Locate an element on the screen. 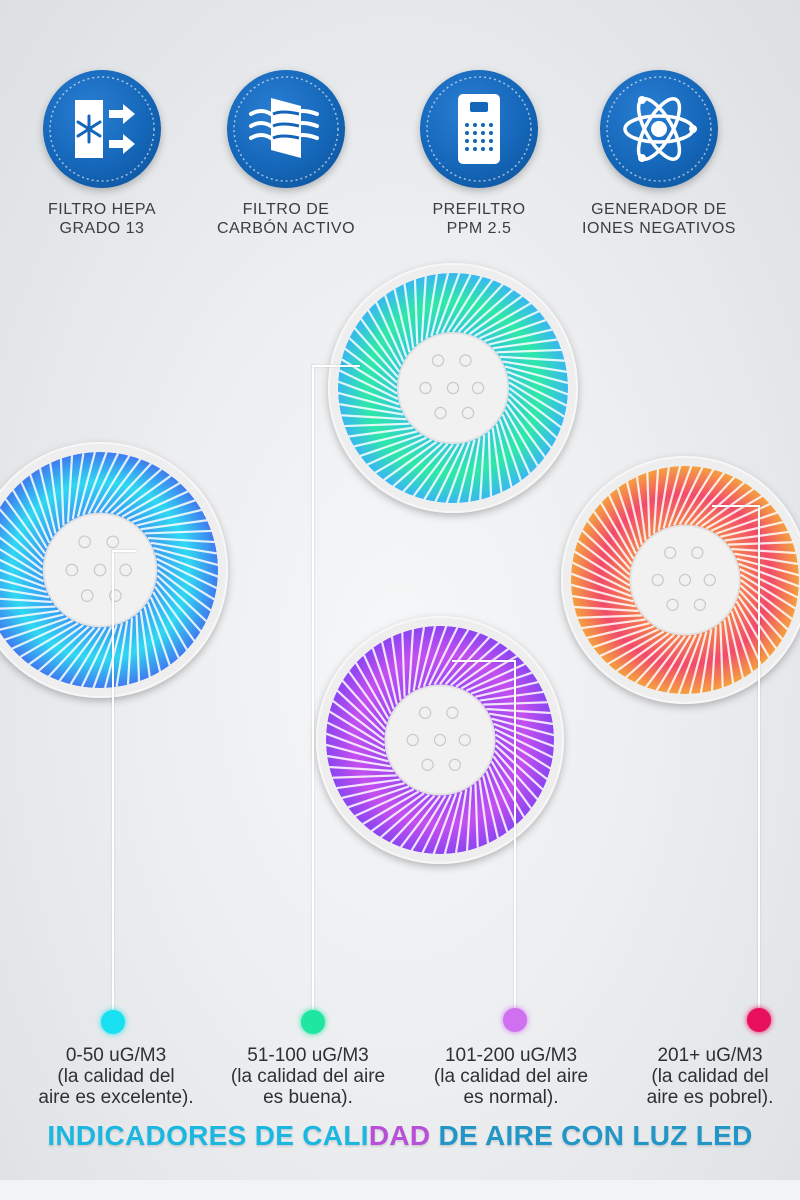  carbon-filter-icon is located at coordinates (286, 129).